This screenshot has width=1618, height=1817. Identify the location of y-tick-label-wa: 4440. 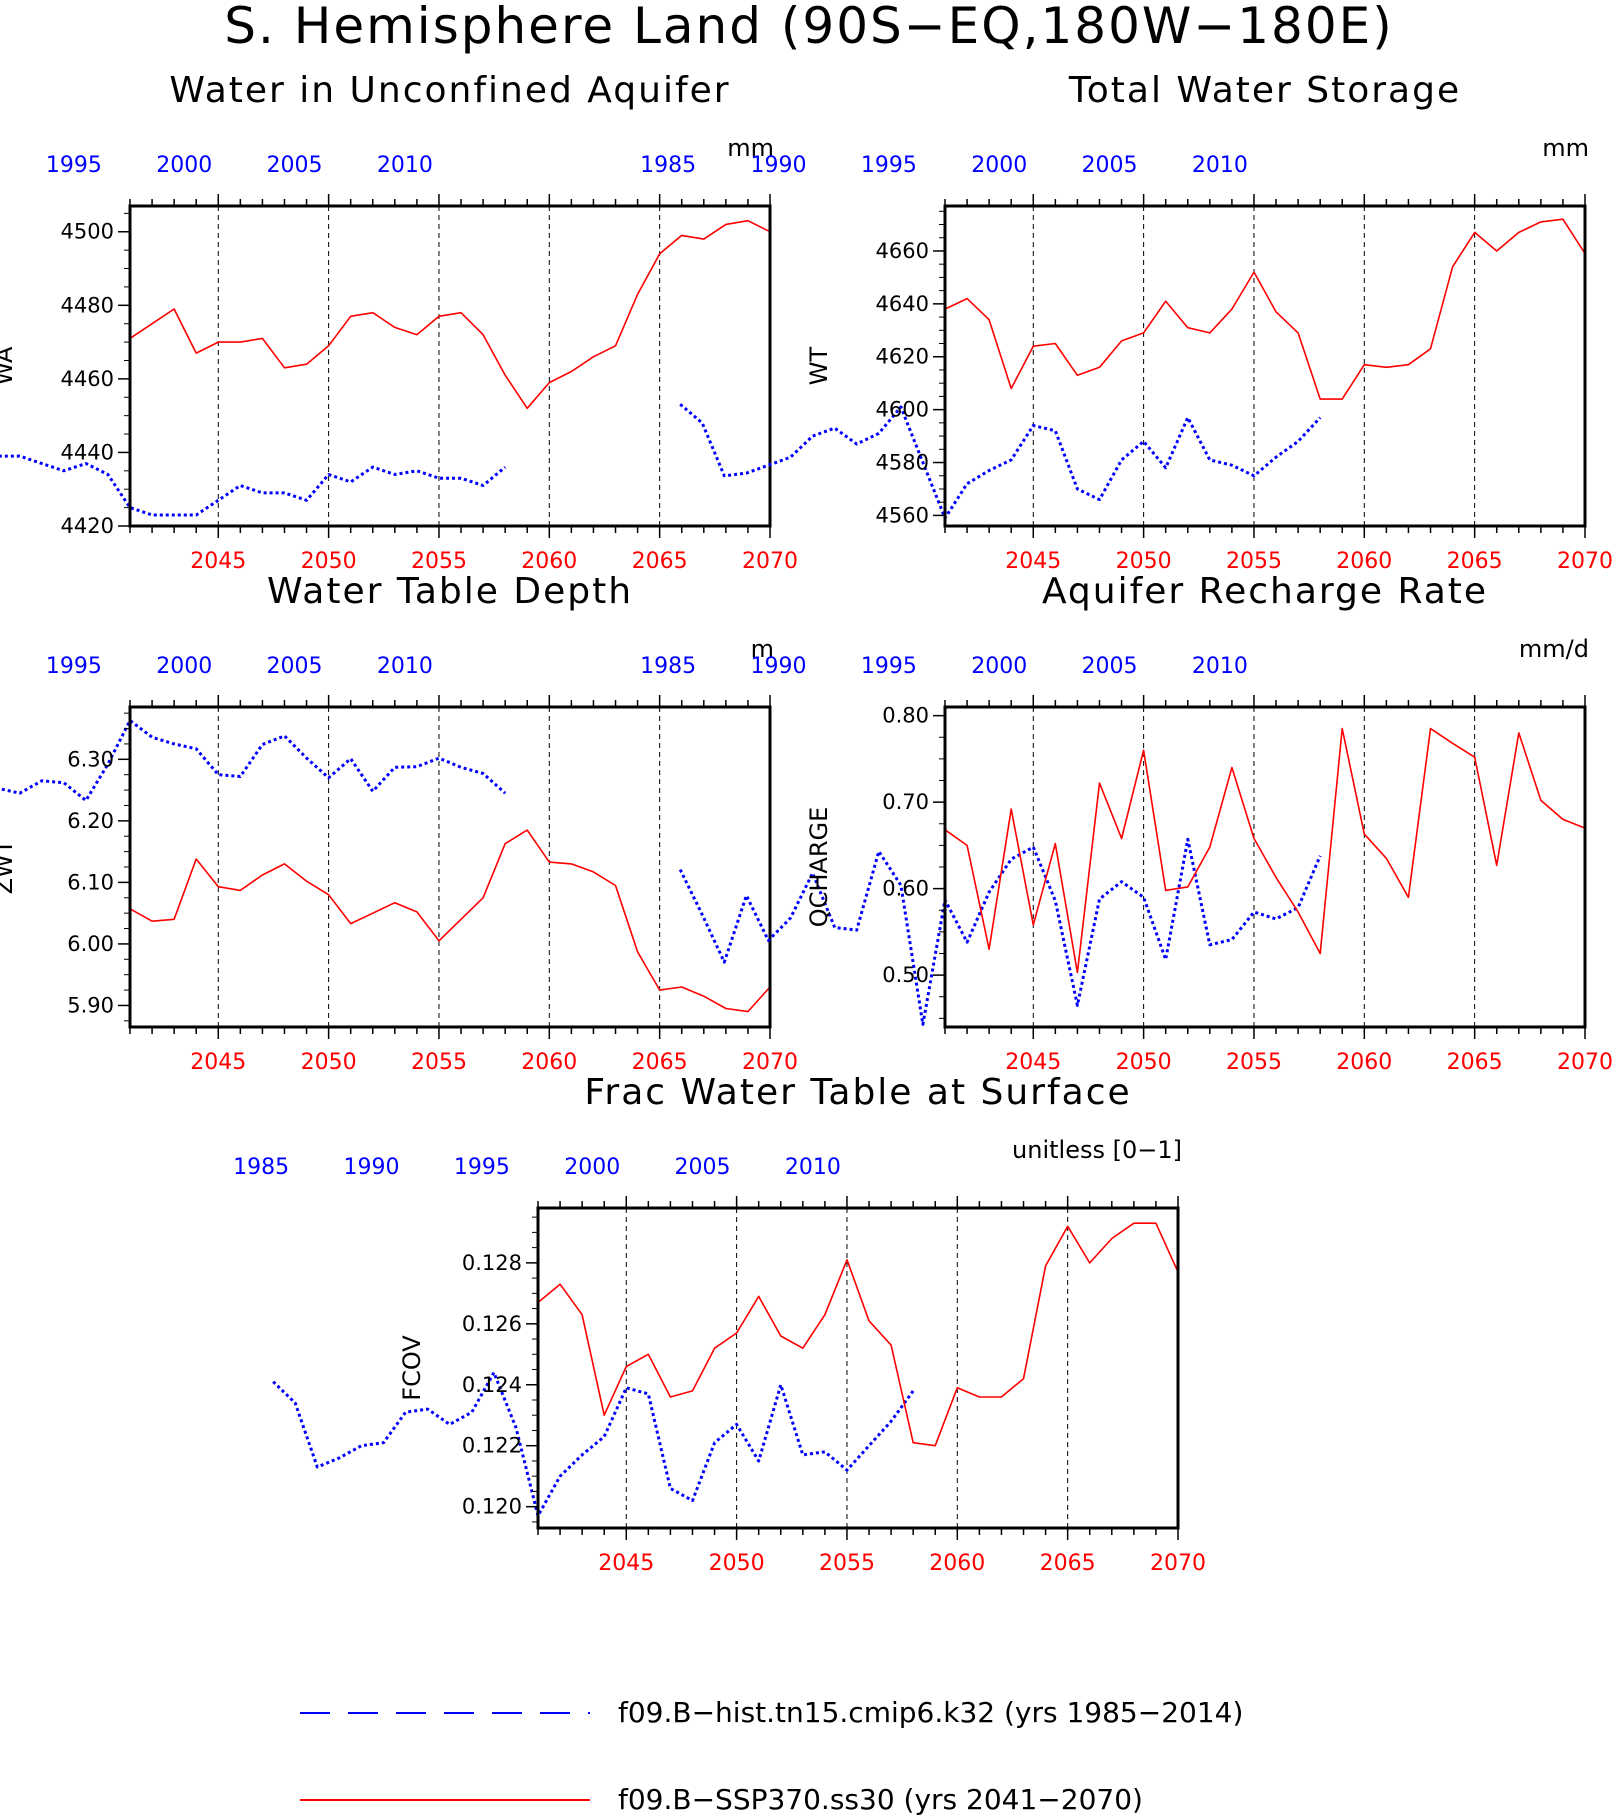
(87, 452).